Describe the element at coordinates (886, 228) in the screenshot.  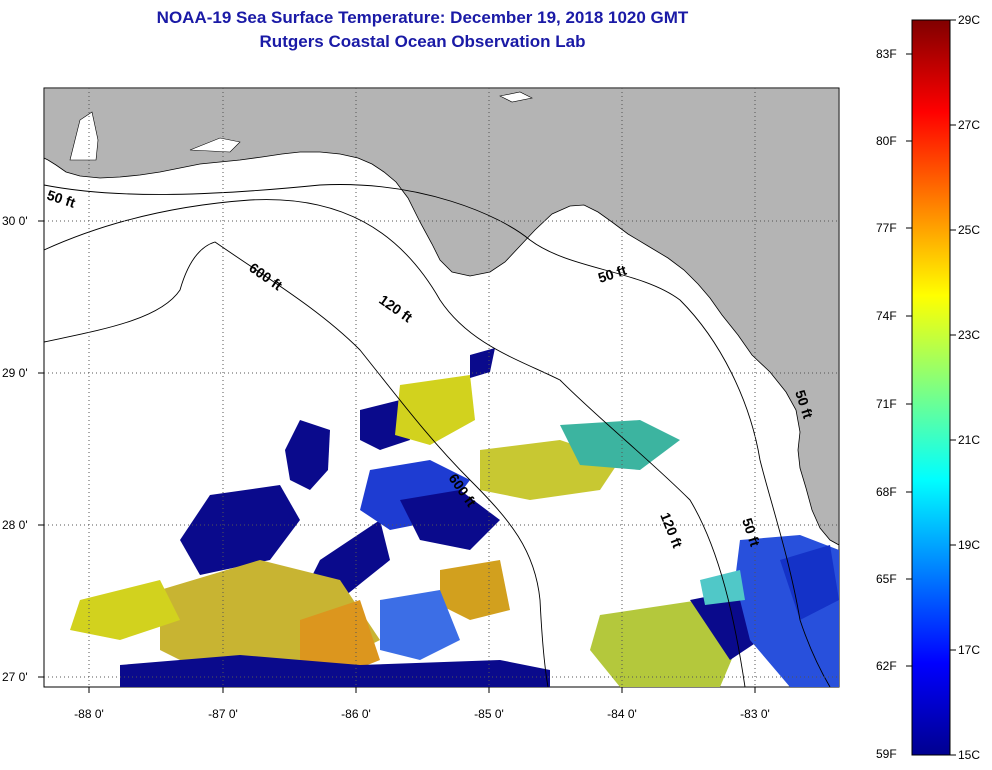
I see `colorbar-f-label: 77F` at that location.